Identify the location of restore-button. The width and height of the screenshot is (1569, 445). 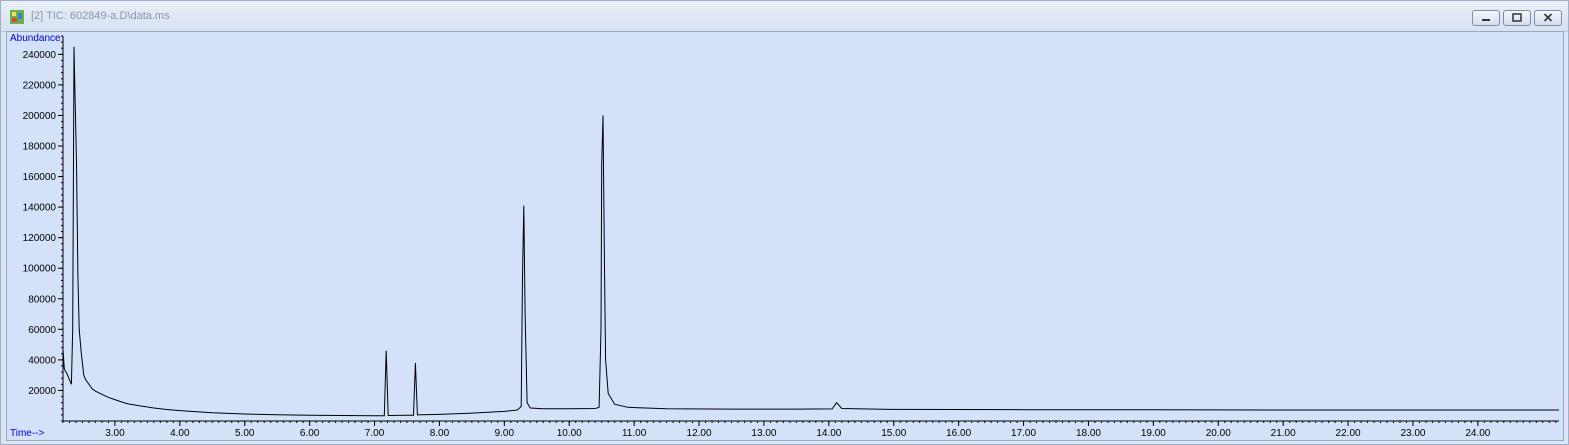
(1517, 18).